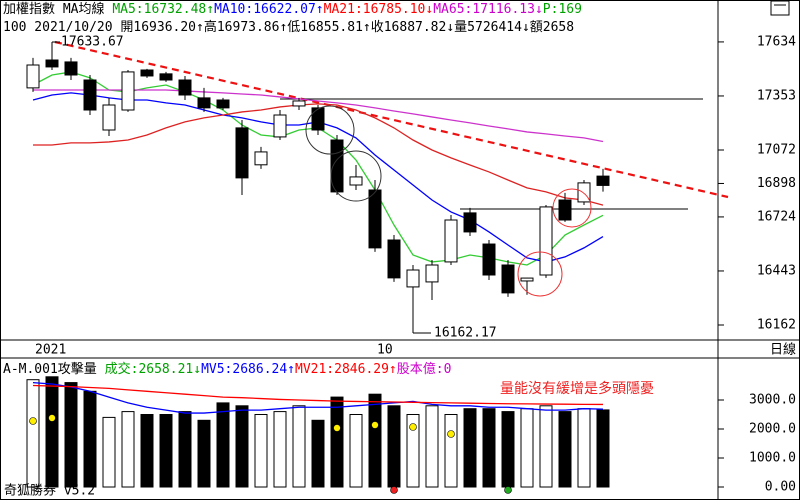 The width and height of the screenshot is (800, 500). What do you see at coordinates (488, 9) in the screenshot?
I see `header-segment: MA65:17116.13↓` at bounding box center [488, 9].